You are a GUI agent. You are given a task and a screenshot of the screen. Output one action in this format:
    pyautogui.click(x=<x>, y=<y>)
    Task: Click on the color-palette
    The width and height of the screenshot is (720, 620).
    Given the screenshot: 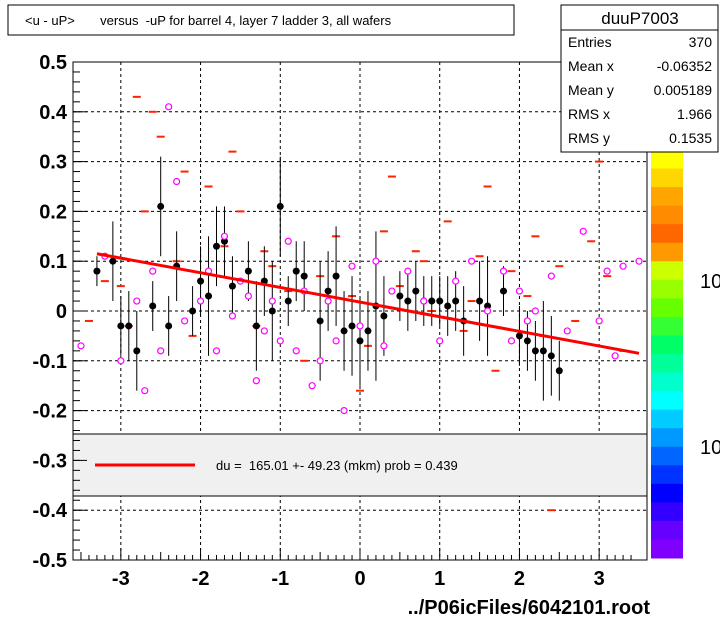 What is the action you would take?
    pyautogui.click(x=667, y=354)
    